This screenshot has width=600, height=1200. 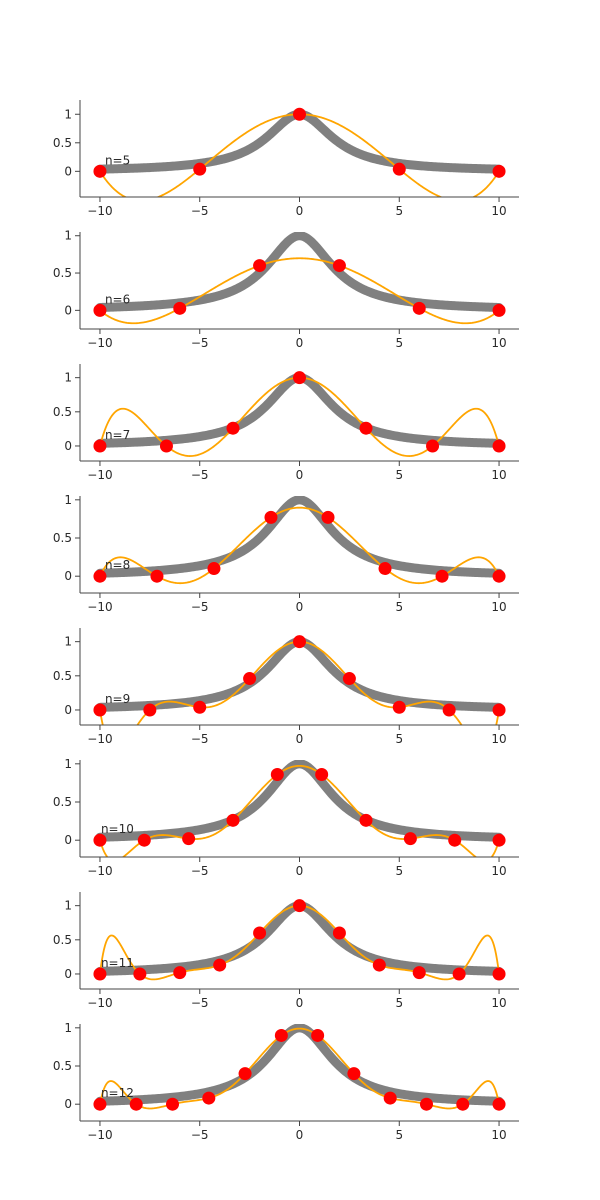 I want to click on panel-annotation: n=11, so click(x=117, y=963).